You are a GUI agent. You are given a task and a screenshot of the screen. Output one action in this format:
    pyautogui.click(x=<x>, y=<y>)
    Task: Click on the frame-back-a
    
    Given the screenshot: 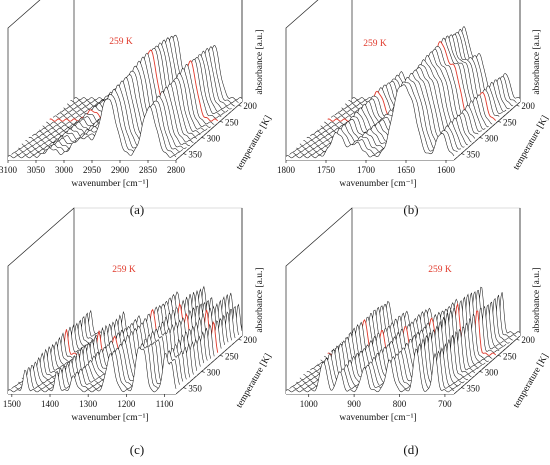 What is the action you would take?
    pyautogui.click(x=41, y=80)
    